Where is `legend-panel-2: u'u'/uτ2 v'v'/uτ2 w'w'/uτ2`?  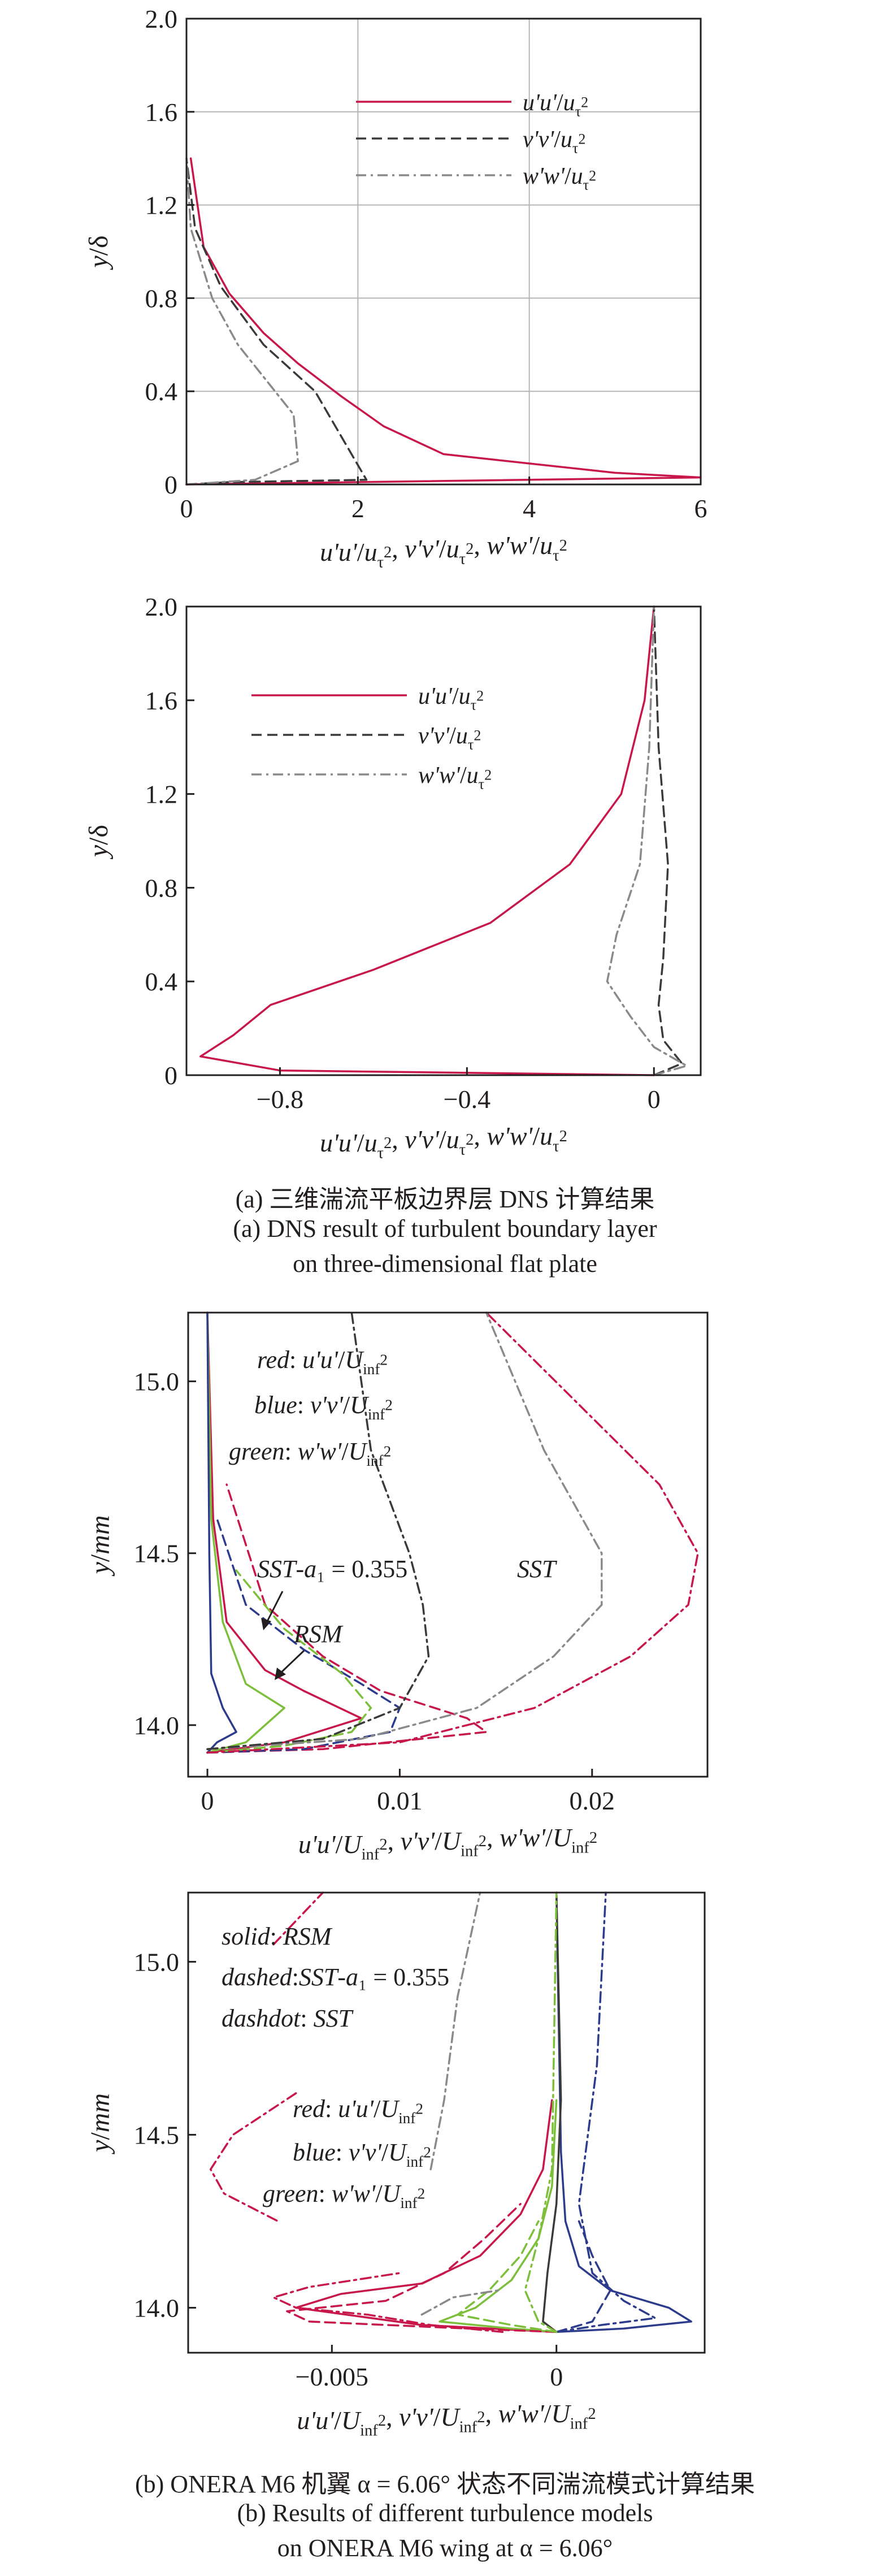 legend-panel-2: u'u'/uτ2 v'v'/uτ2 w'w'/uτ2 is located at coordinates (371, 738).